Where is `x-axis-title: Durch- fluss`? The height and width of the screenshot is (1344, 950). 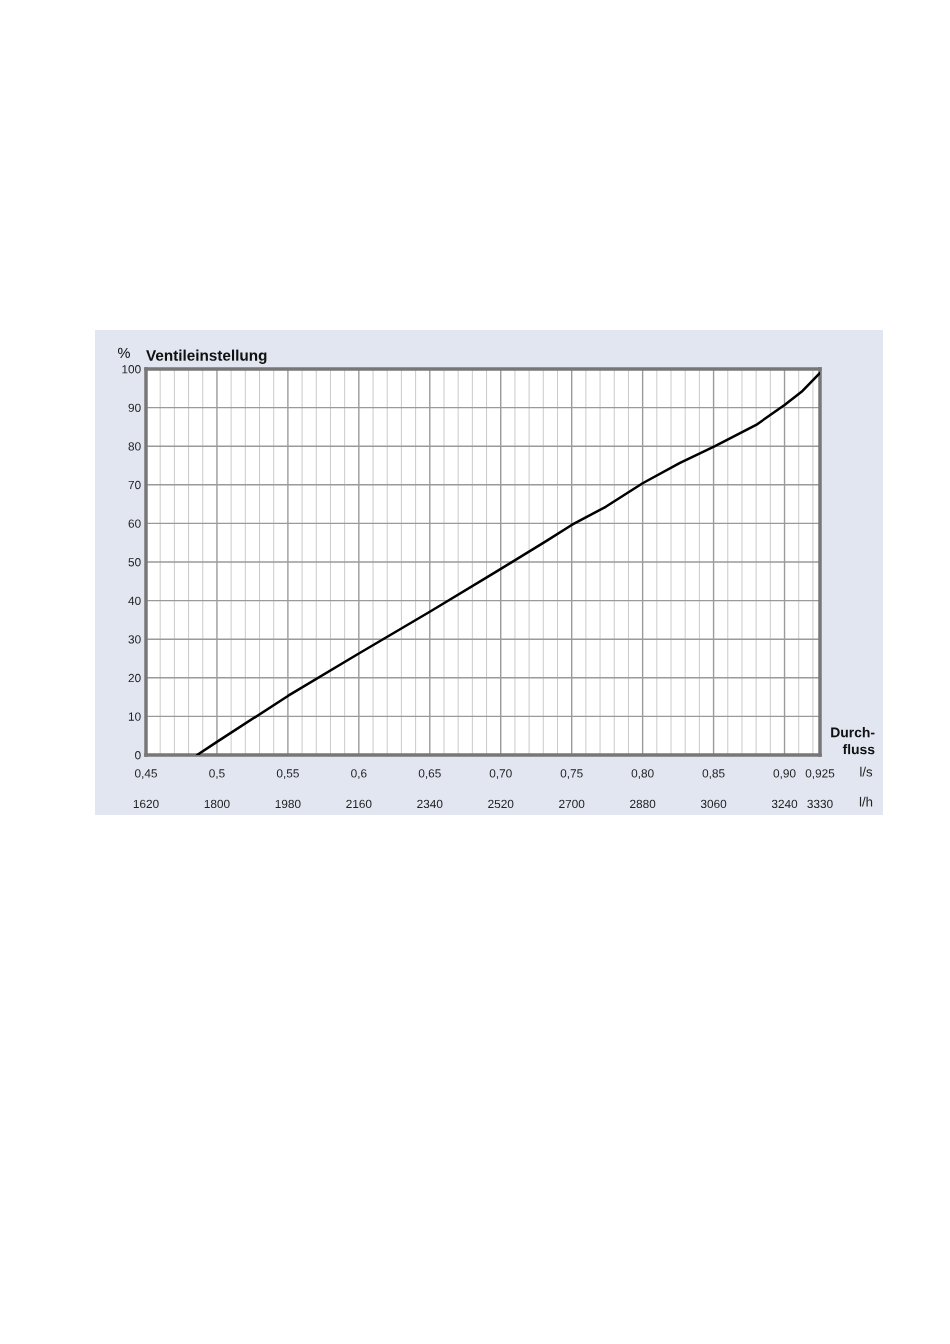 x-axis-title: Durch- fluss is located at coordinates (853, 741).